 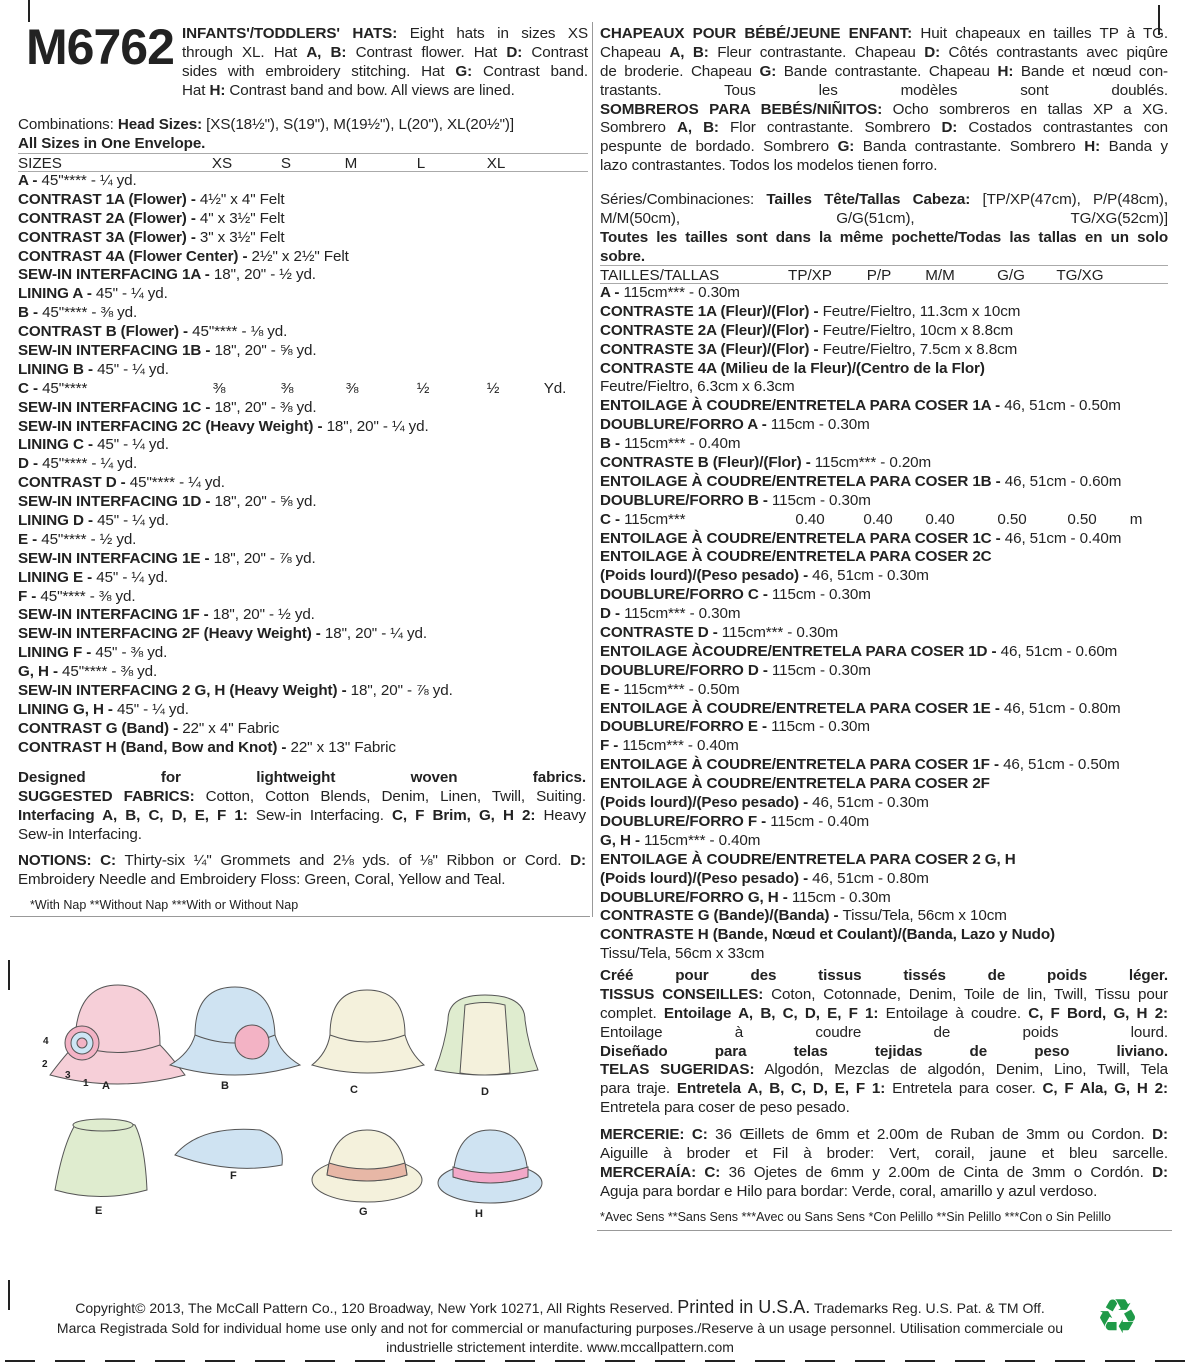 What do you see at coordinates (58, 445) in the screenshot?
I see `bold-text: LINING C -` at bounding box center [58, 445].